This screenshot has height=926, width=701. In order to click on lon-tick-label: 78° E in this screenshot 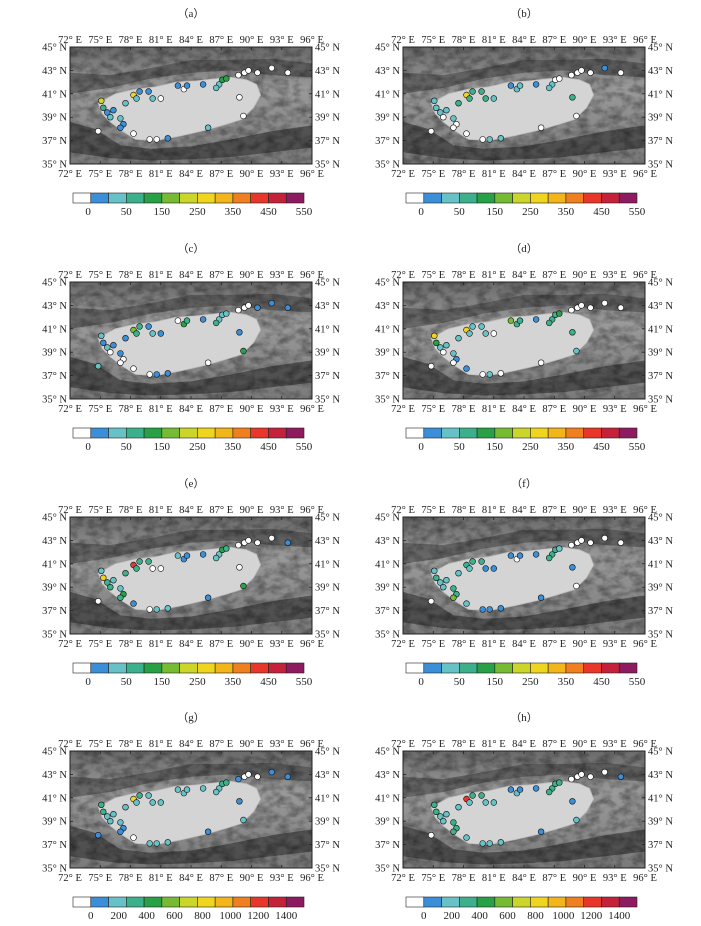, I will do `click(464, 275)`.